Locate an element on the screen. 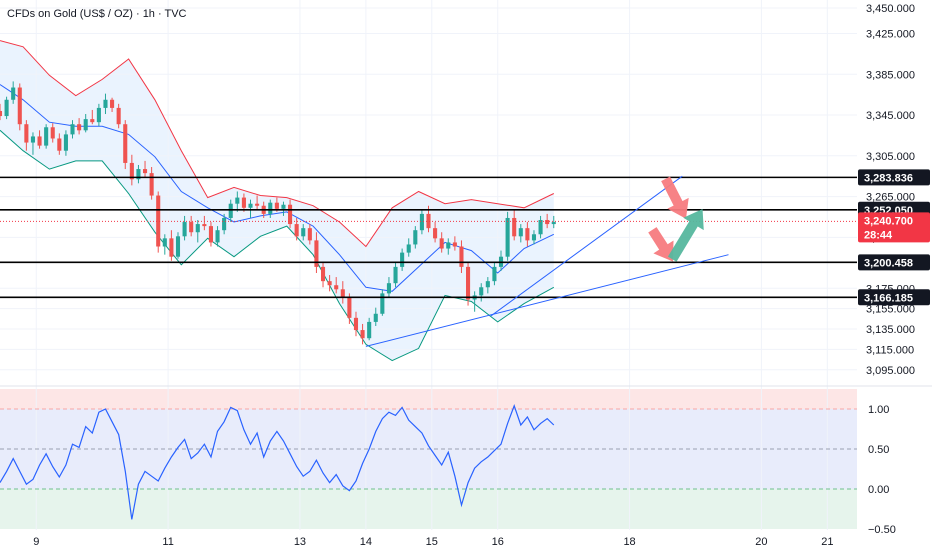  arrows is located at coordinates (676, 219).